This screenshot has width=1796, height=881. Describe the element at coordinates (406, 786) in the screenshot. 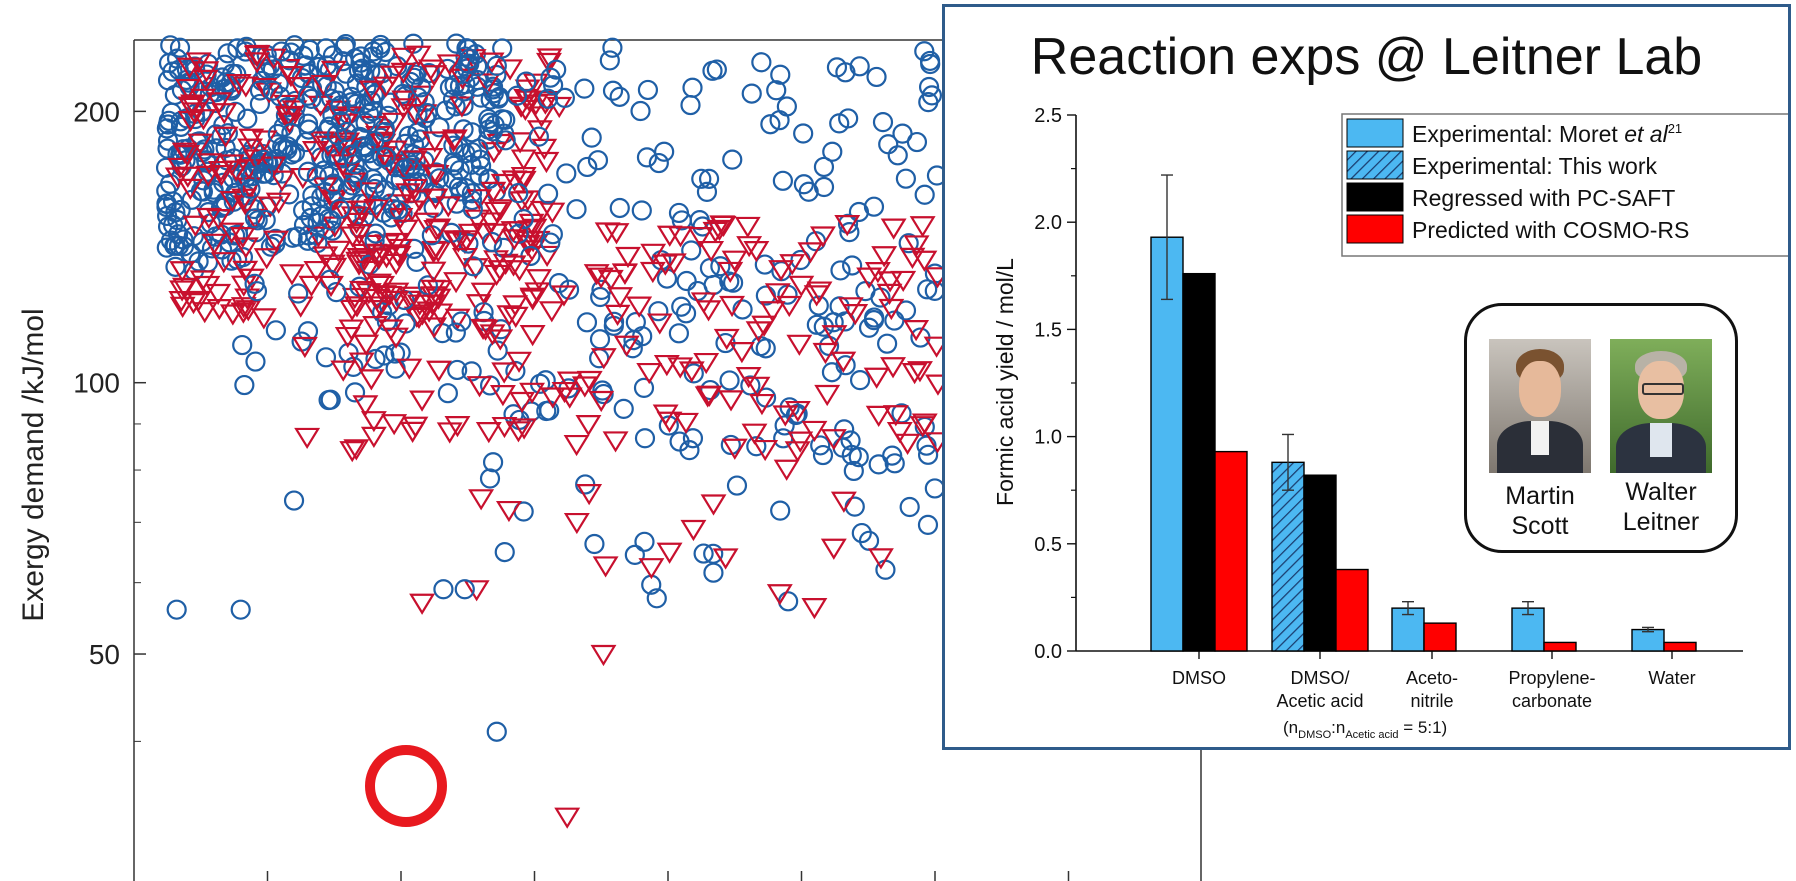

I see `highlight-ring` at that location.